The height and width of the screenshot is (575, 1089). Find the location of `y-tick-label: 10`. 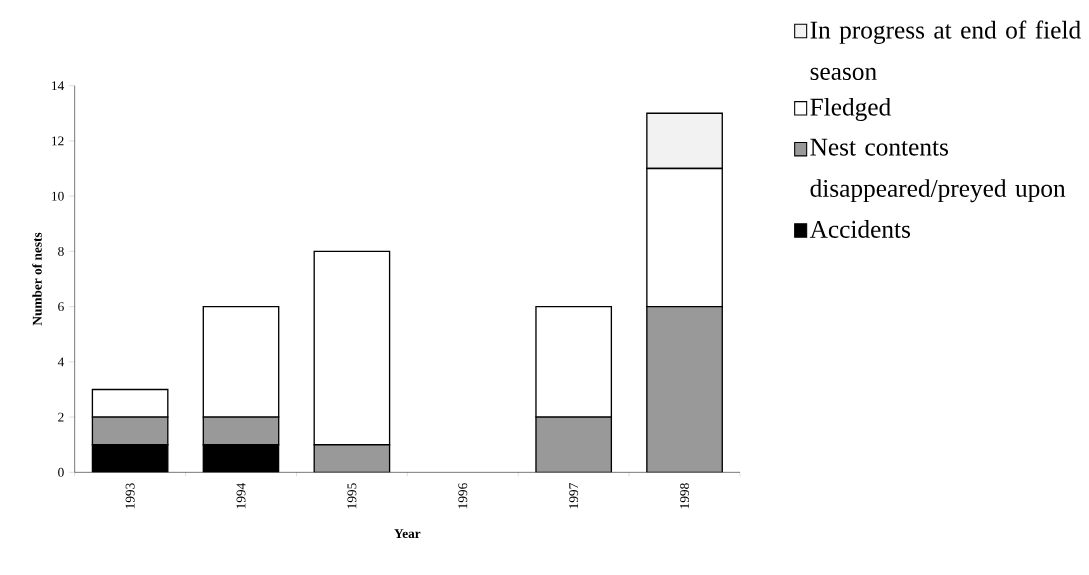

y-tick-label: 10 is located at coordinates (58, 196).